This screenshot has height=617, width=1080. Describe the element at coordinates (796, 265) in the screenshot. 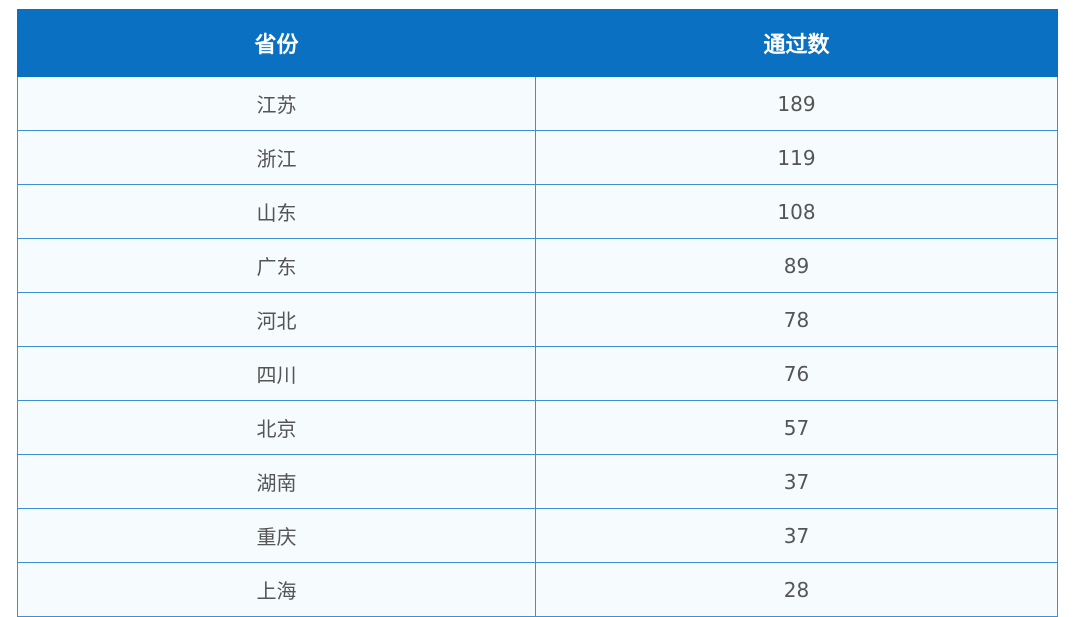

I see `pass-count-cell: 89` at that location.